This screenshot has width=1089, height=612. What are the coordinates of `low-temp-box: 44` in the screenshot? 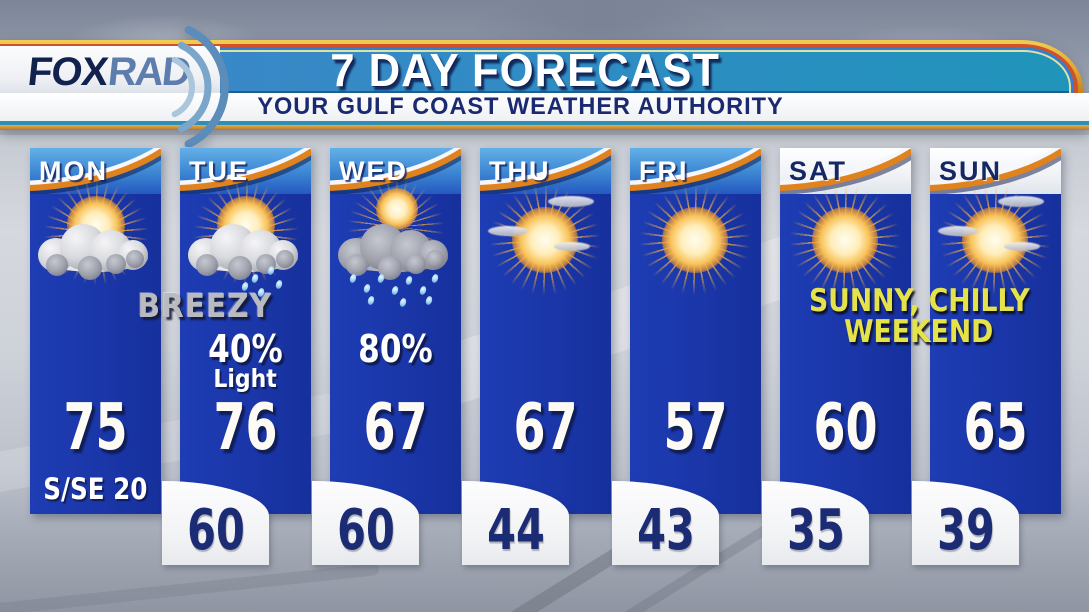 It's located at (515, 523).